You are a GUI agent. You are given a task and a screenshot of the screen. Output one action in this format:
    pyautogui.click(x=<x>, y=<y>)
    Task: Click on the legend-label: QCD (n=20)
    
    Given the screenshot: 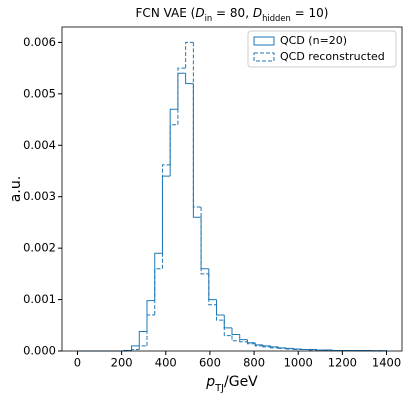 What is the action you would take?
    pyautogui.click(x=313, y=40)
    